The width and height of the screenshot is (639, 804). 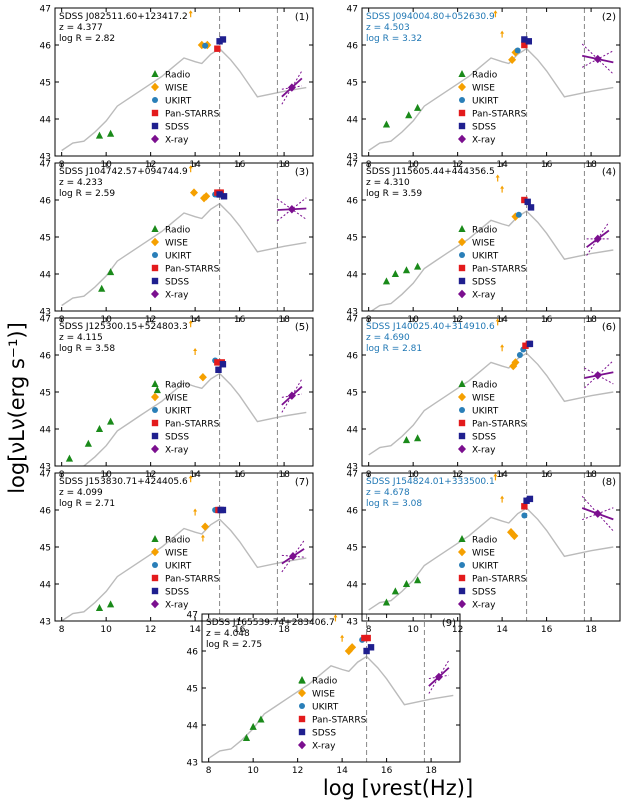 I want to click on x-tick-label: 10, so click(x=253, y=771).